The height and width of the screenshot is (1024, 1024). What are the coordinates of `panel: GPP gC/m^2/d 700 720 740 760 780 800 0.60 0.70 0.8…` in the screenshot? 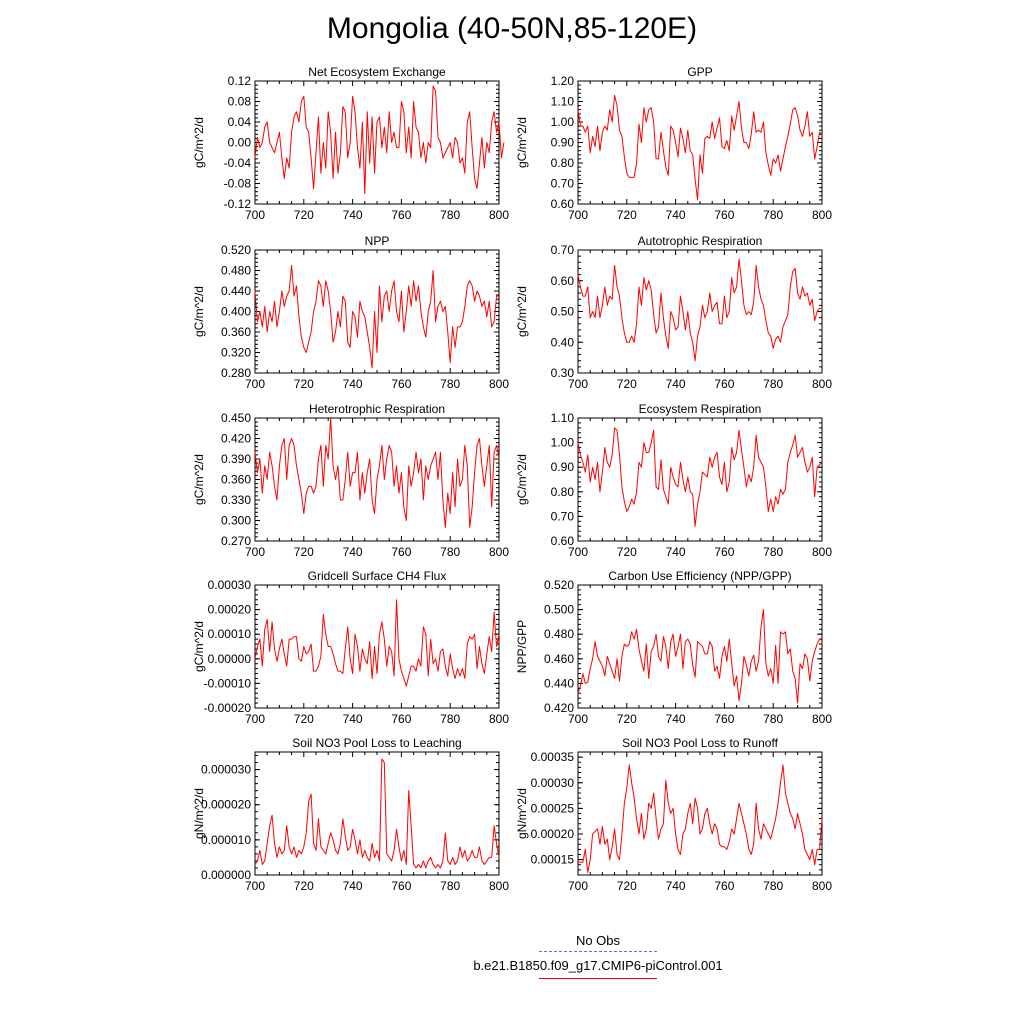 It's located at (673, 143).